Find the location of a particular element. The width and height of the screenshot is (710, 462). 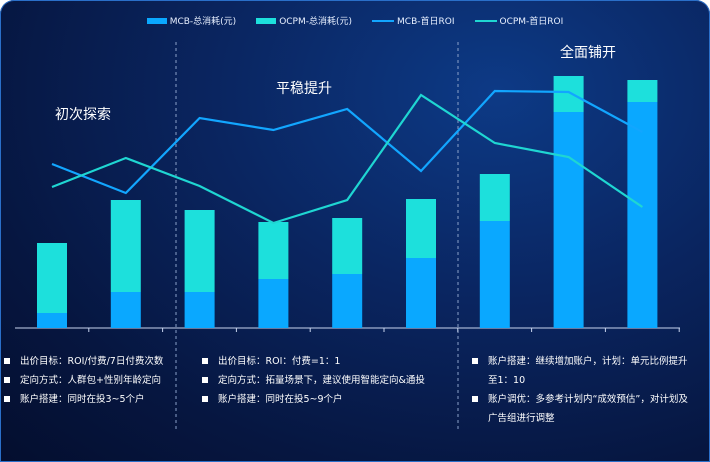

note-item: 定向方式：拓量场景下，建议使用智能定向&通投 is located at coordinates (327, 380).